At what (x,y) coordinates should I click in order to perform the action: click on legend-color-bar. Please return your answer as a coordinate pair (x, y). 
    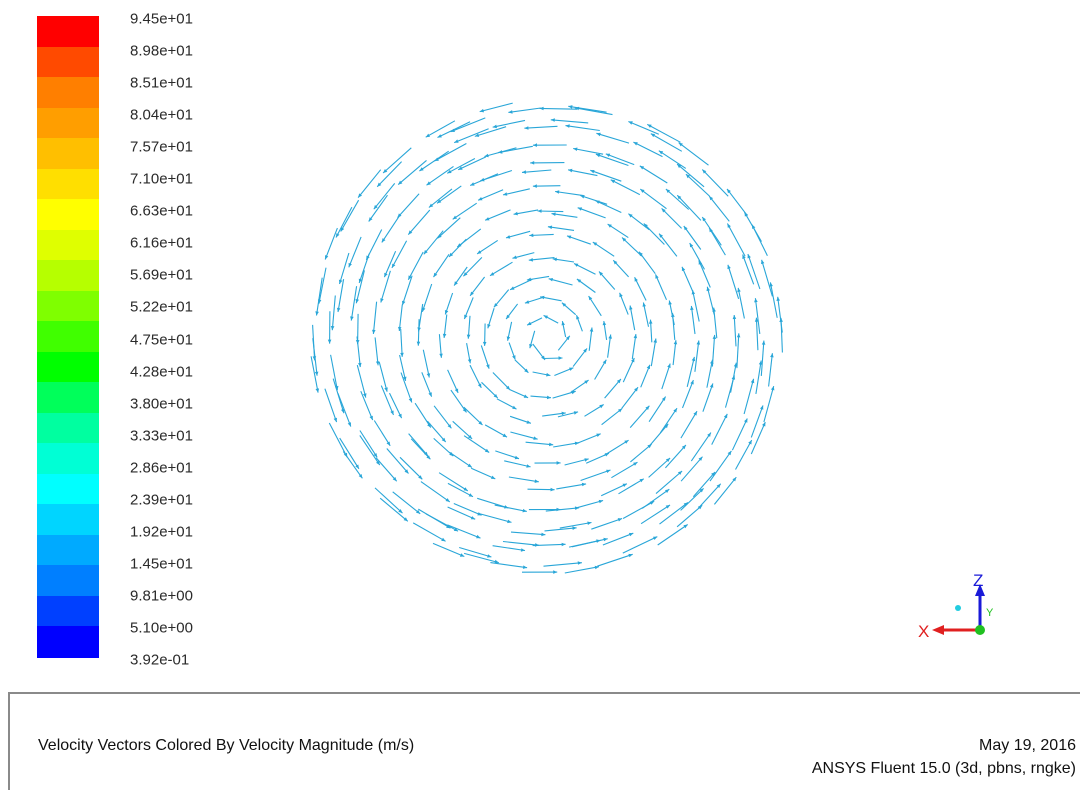
    Looking at the image, I should click on (68, 337).